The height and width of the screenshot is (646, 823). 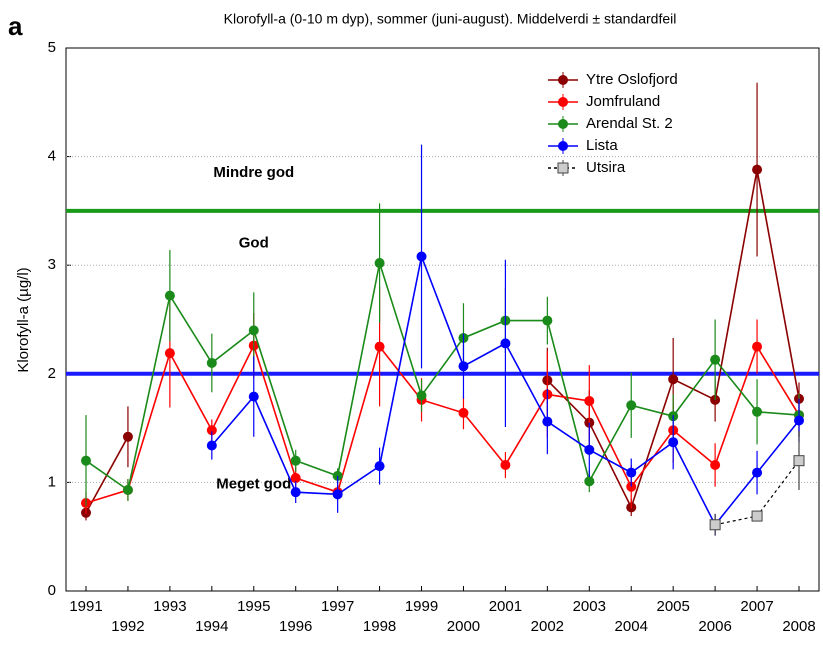 I want to click on annotation: Mindre god, so click(x=253, y=172).